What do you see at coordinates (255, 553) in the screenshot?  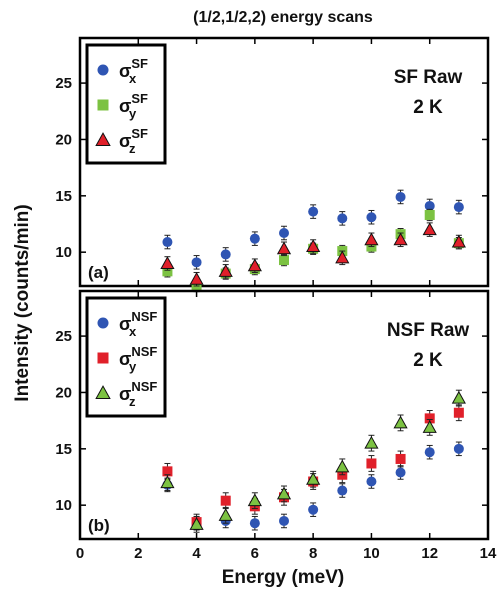 I see `x-tick-label: 6` at bounding box center [255, 553].